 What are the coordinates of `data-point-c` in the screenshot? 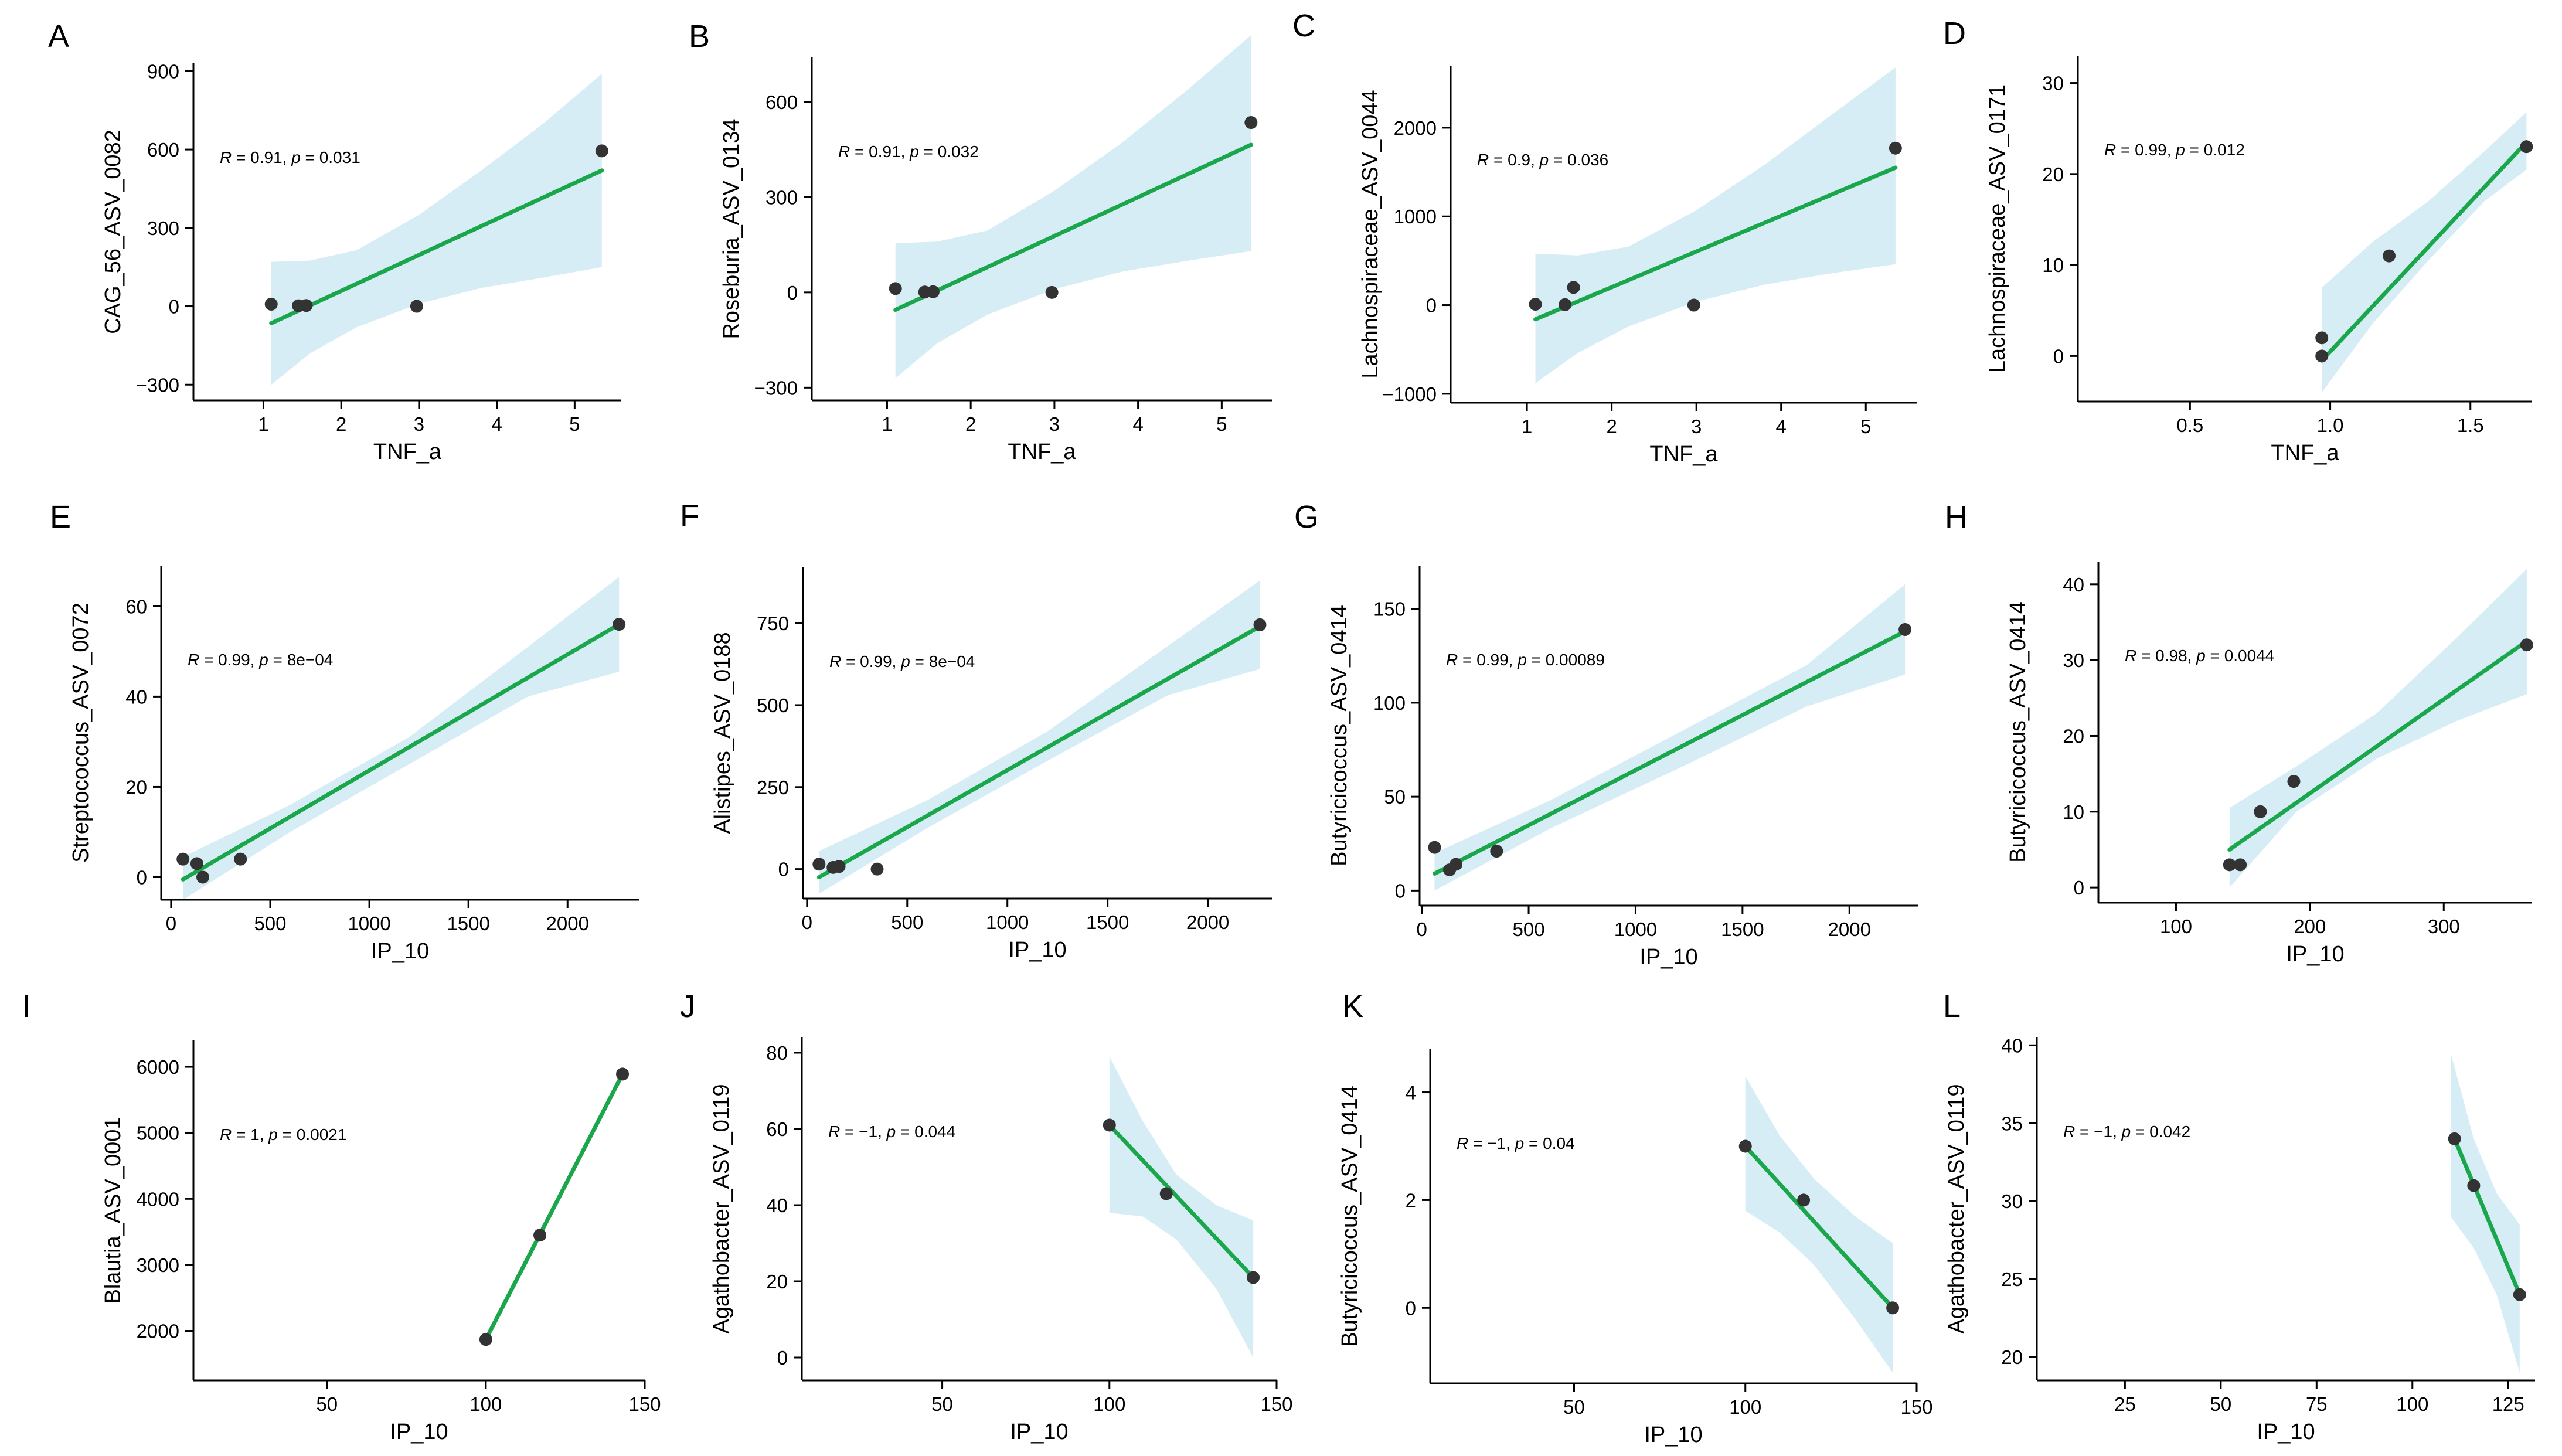 It's located at (1895, 148).